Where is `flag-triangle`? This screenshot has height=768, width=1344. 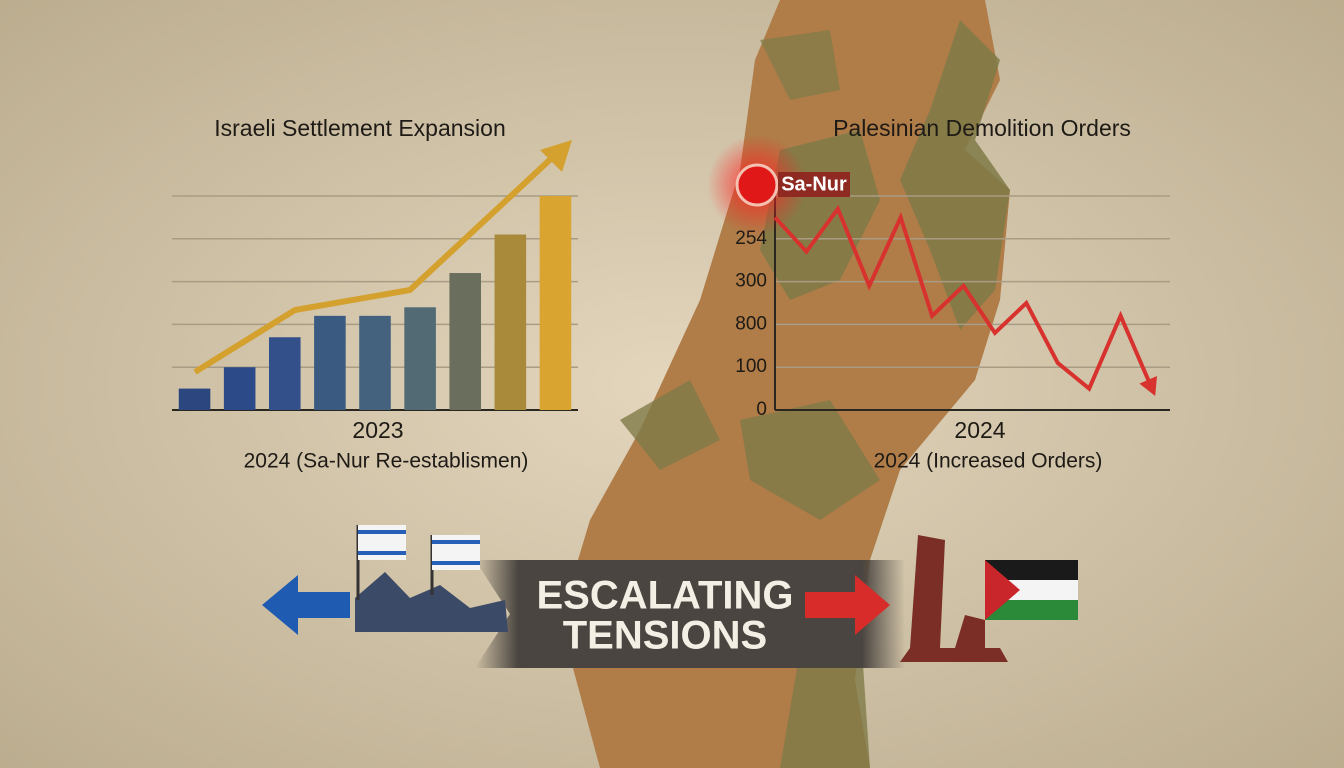
flag-triangle is located at coordinates (1002, 590).